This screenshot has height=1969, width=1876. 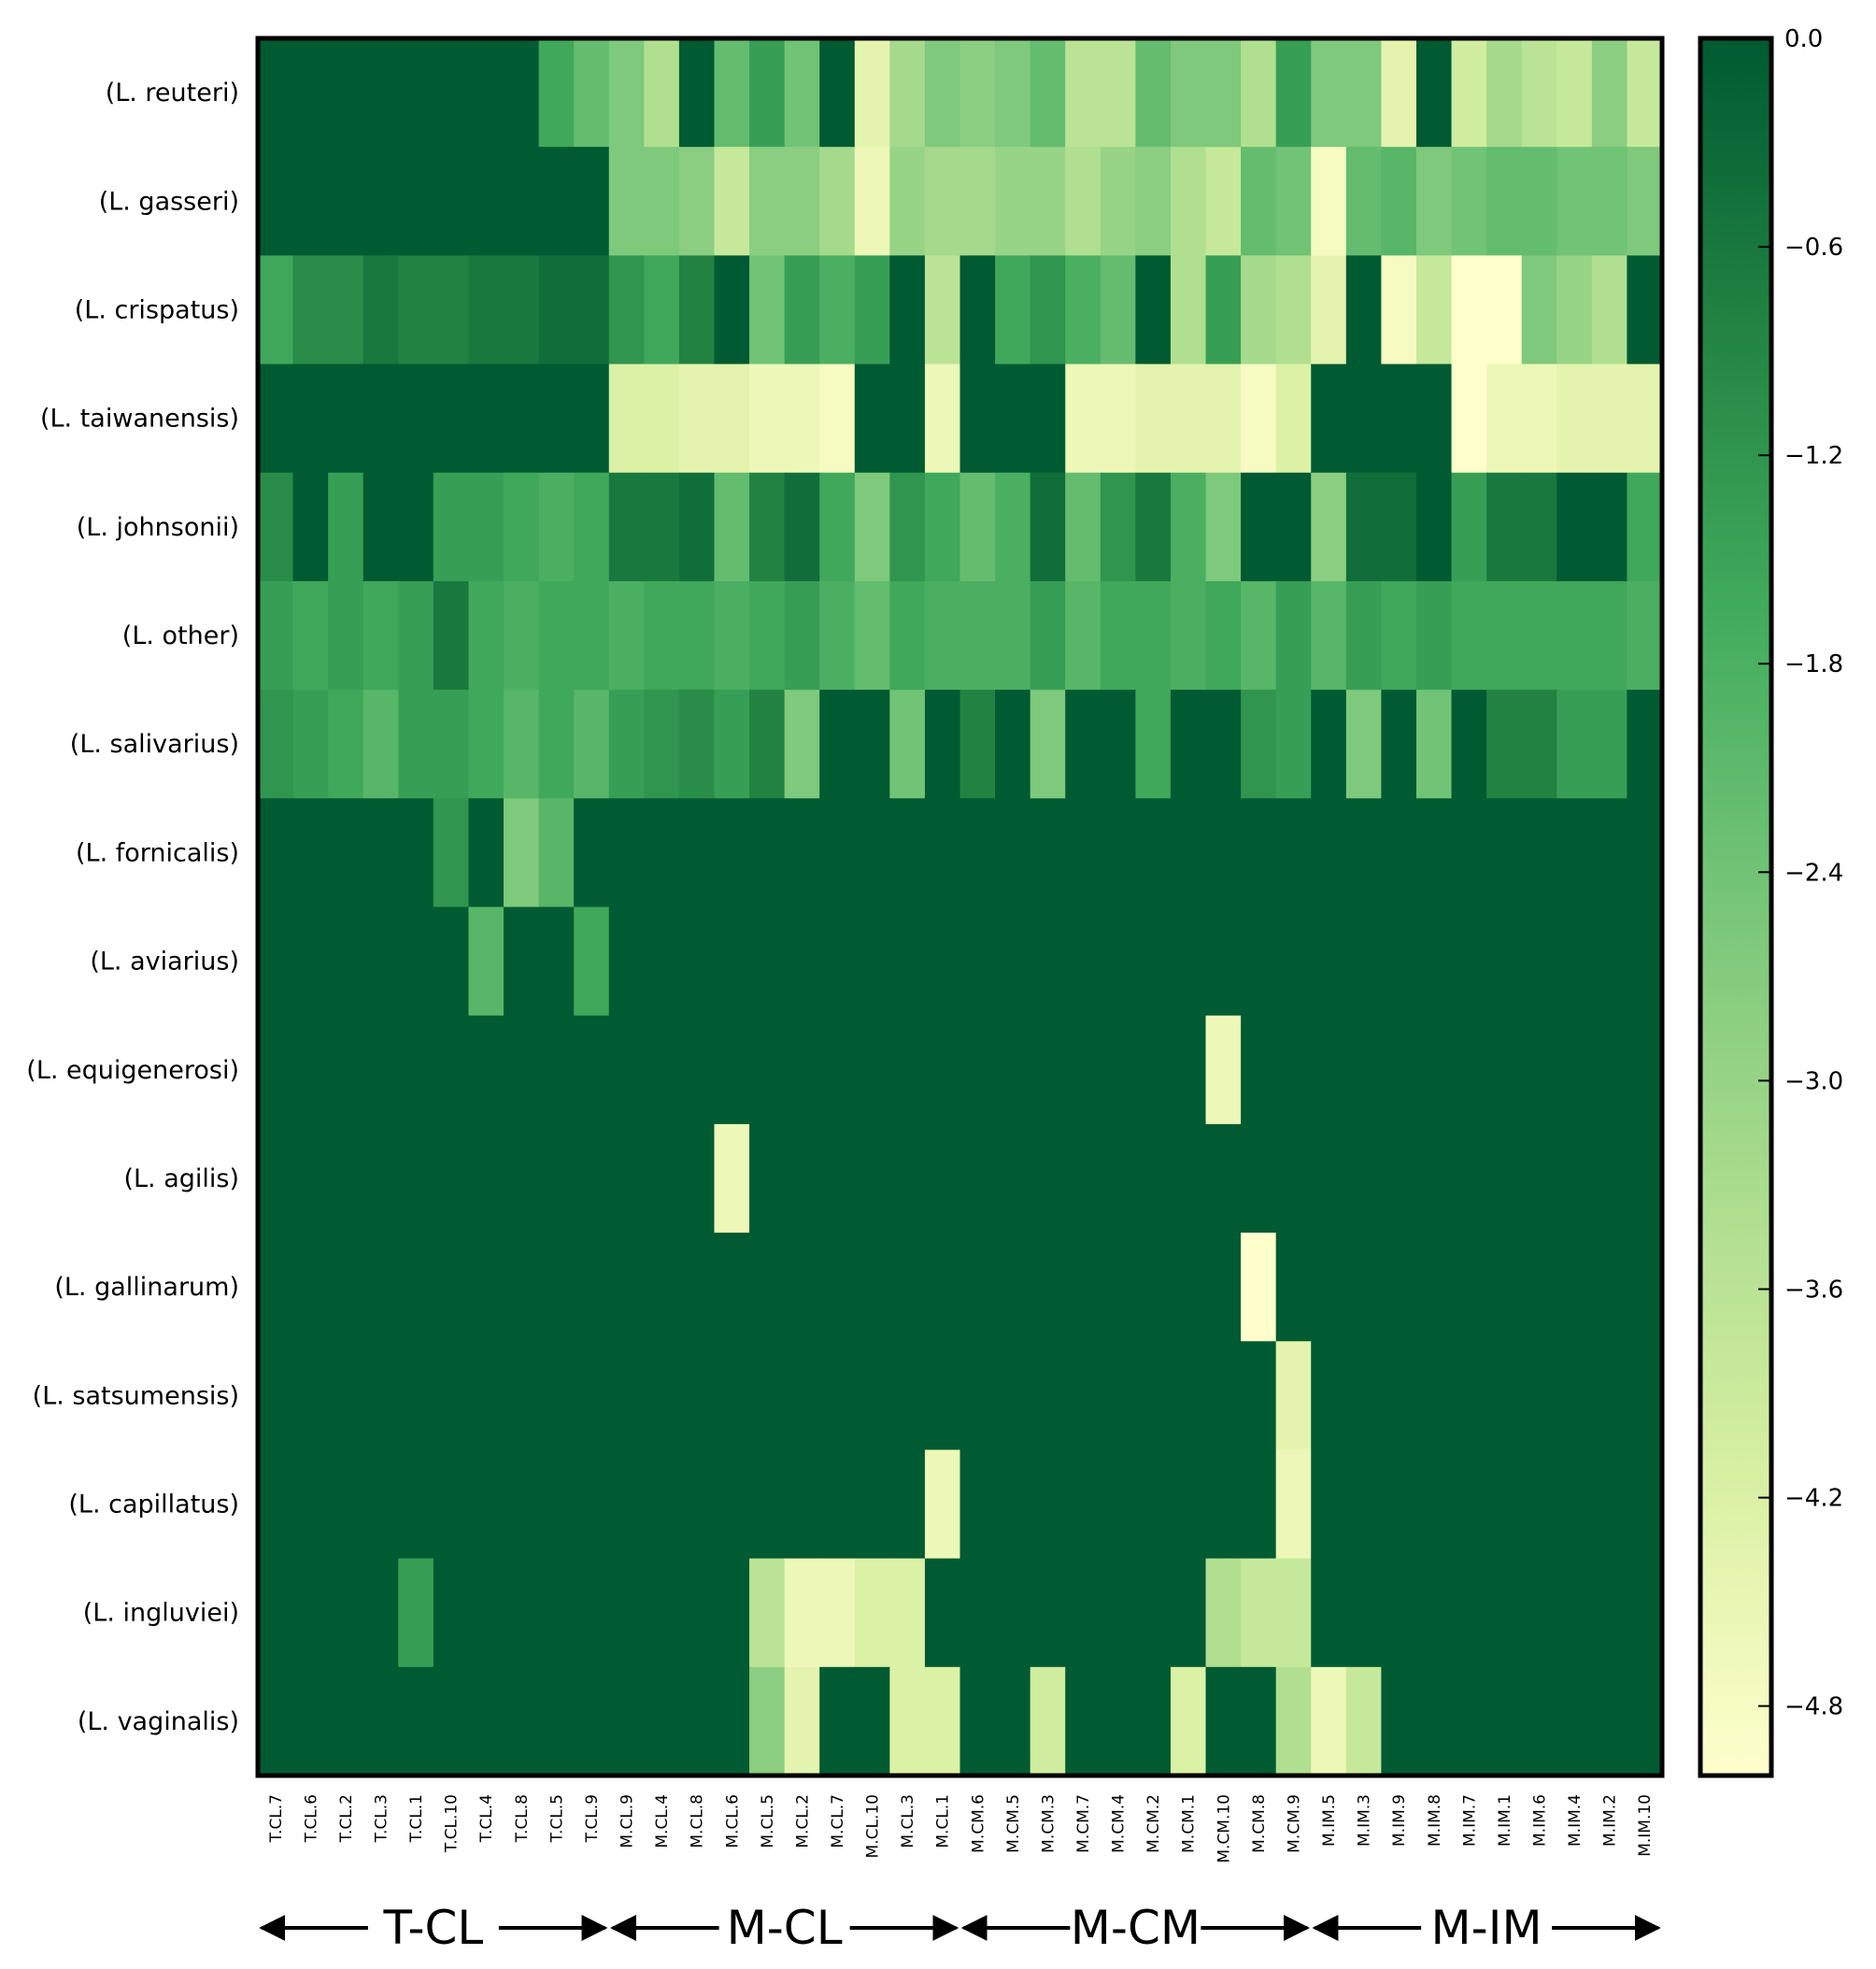 What do you see at coordinates (943, 1821) in the screenshot?
I see `column-label: M.CL.1` at bounding box center [943, 1821].